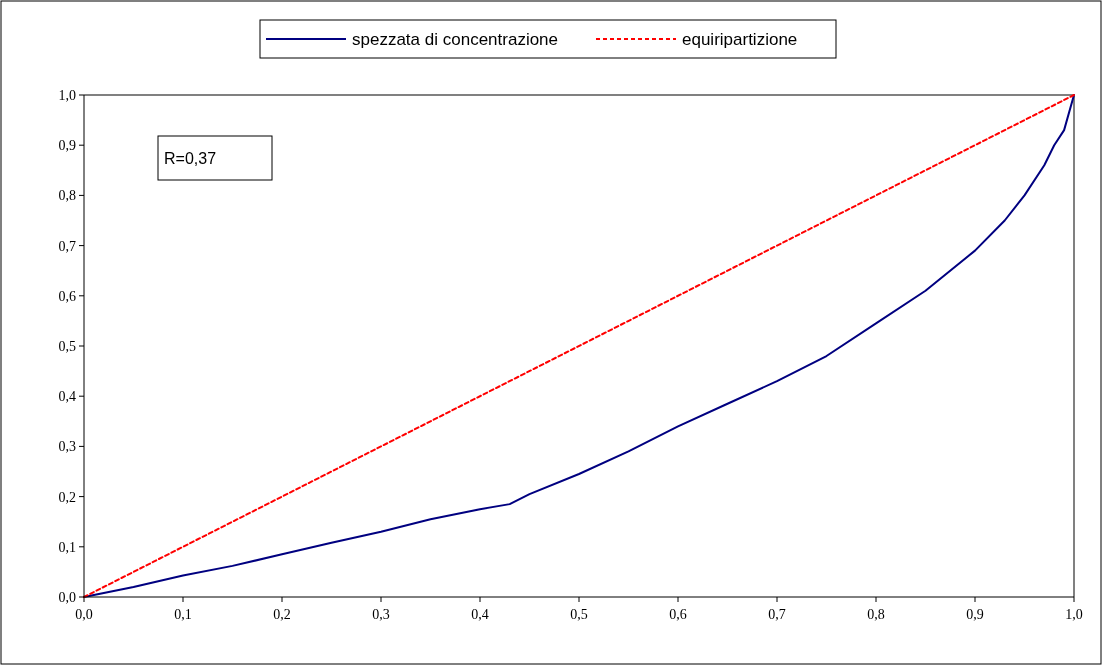  What do you see at coordinates (740, 39) in the screenshot?
I see `legend-label: equiripartizione` at bounding box center [740, 39].